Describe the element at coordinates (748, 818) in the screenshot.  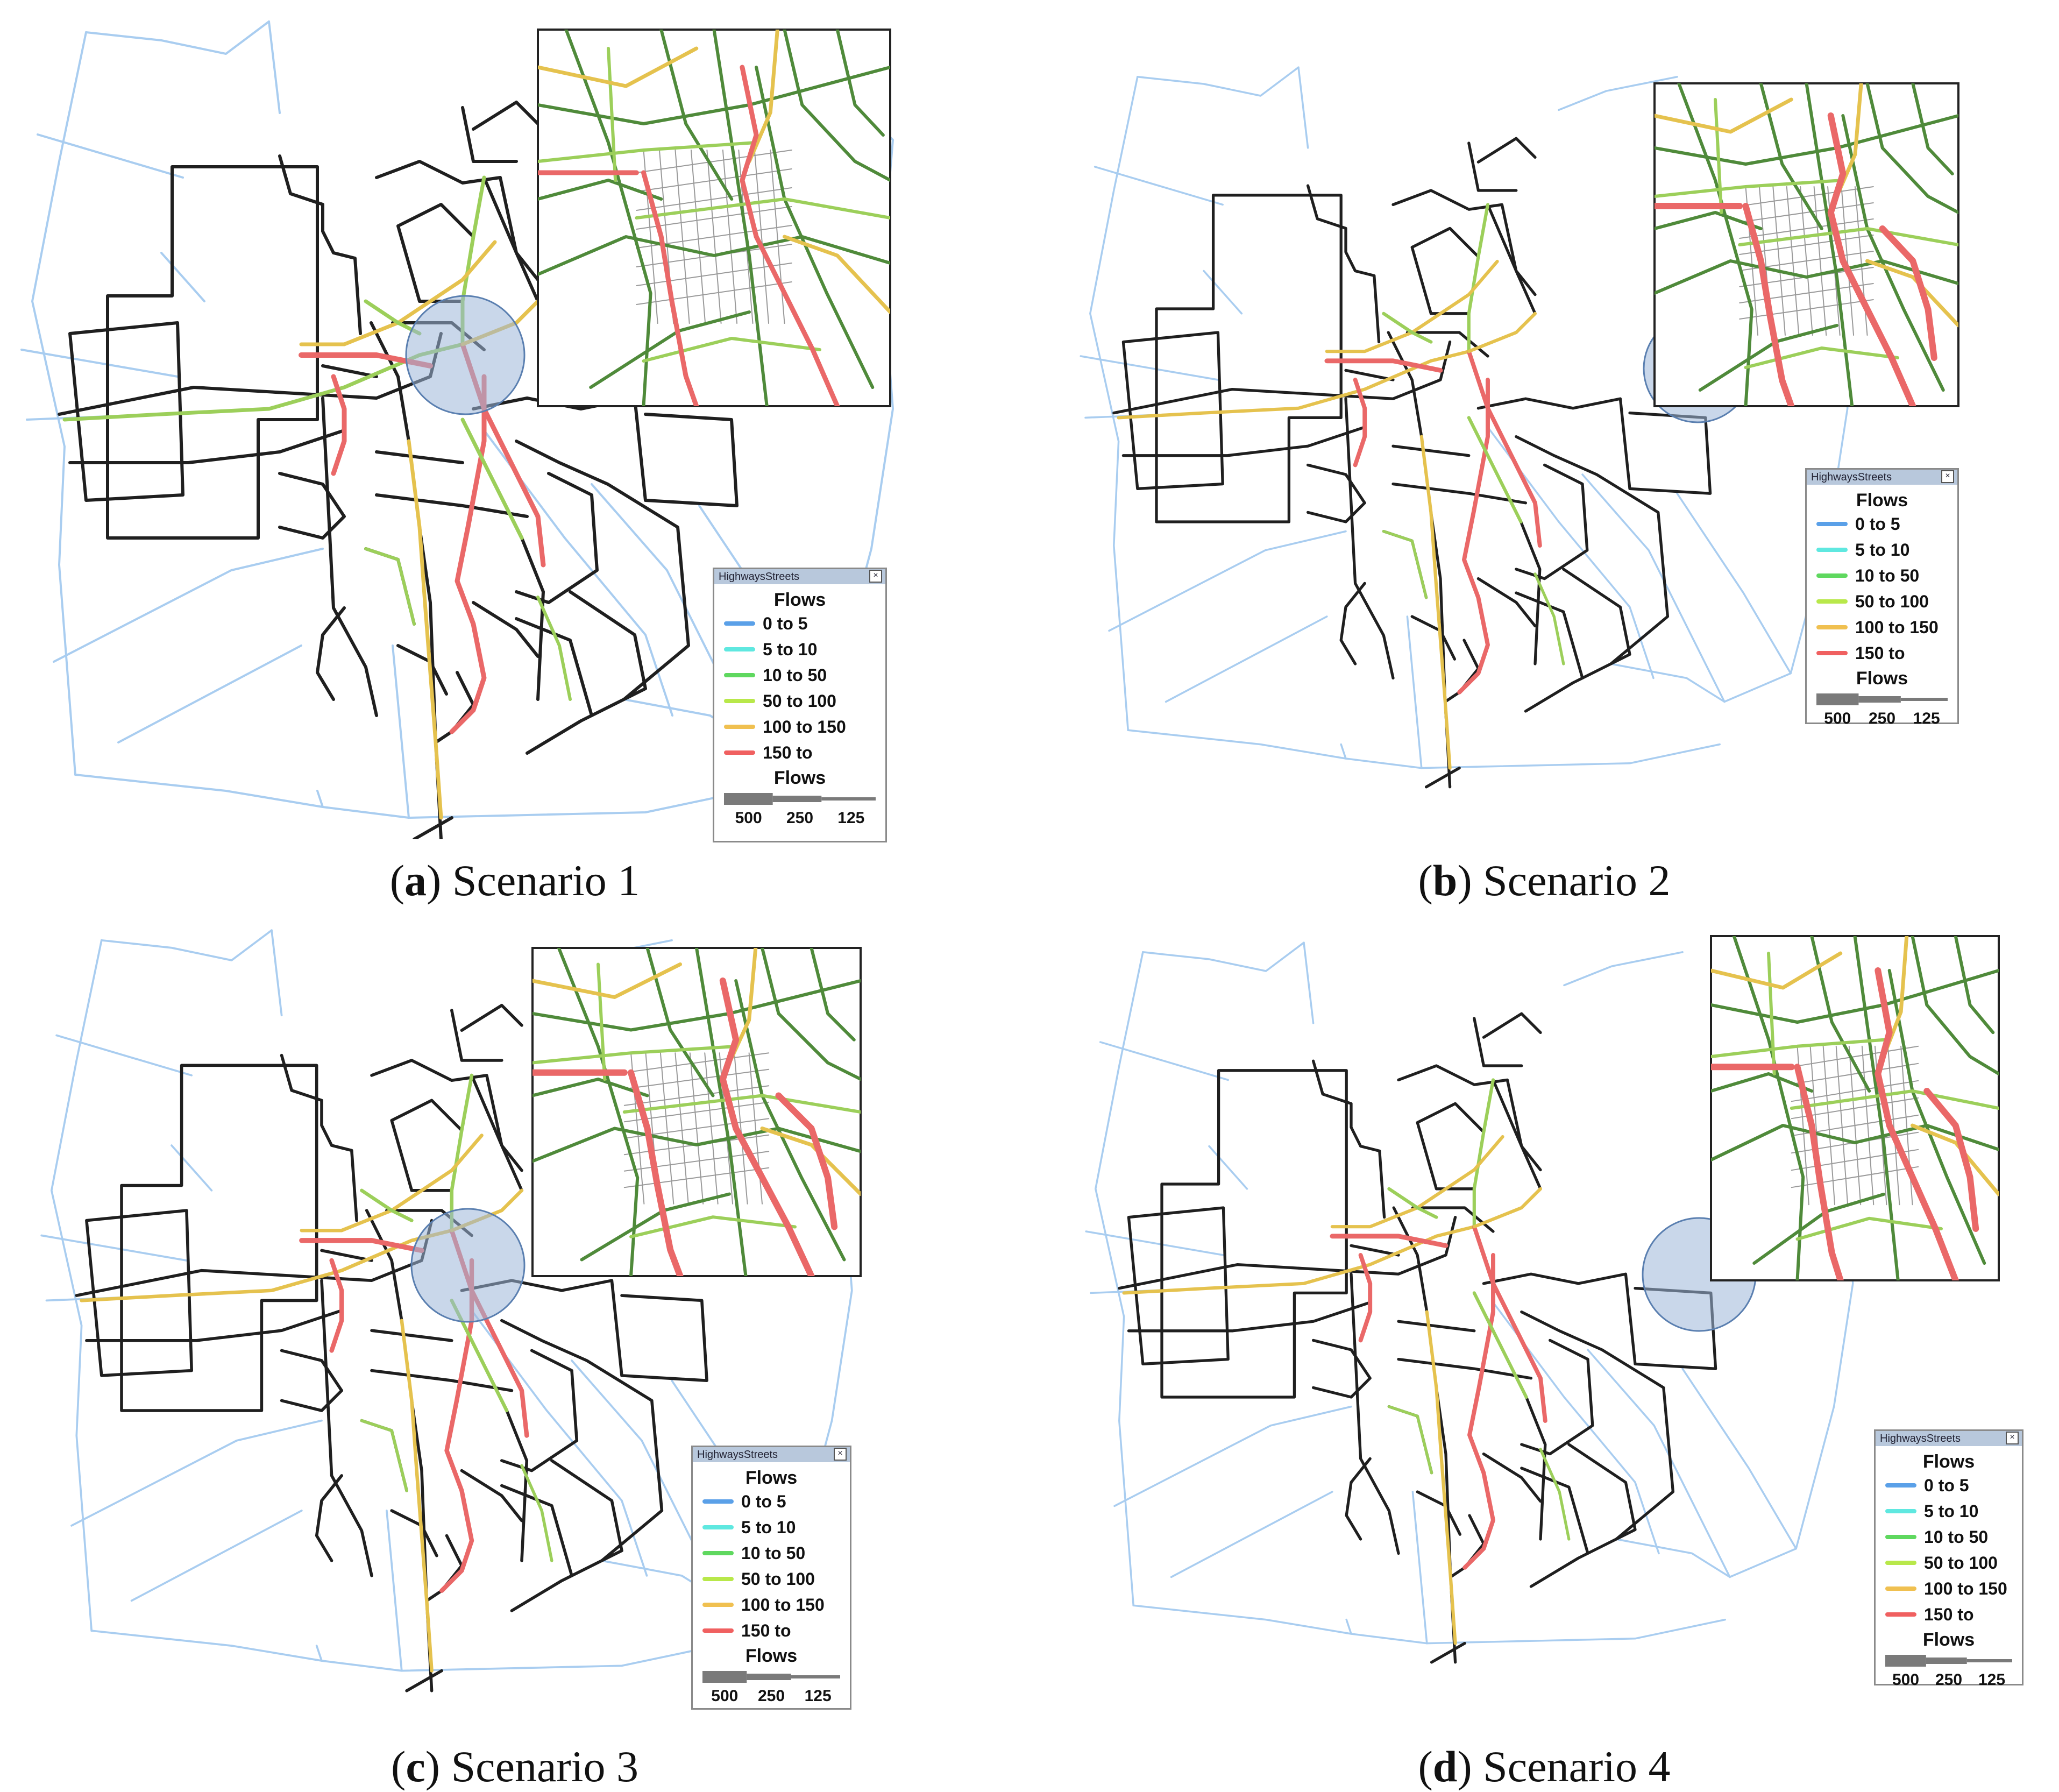
I see `legend-size-value: 500` at that location.